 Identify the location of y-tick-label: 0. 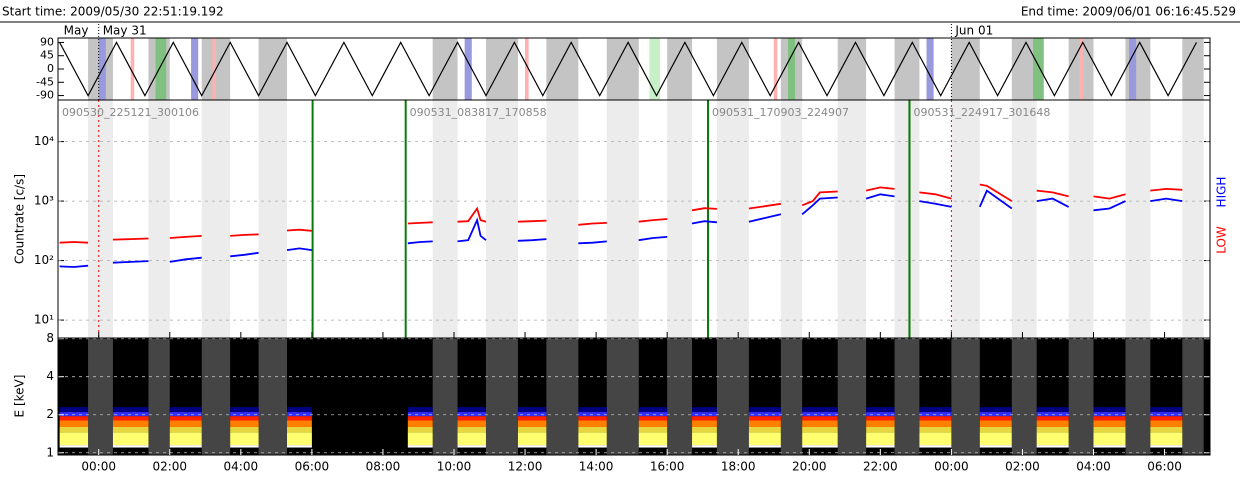
(50, 68).